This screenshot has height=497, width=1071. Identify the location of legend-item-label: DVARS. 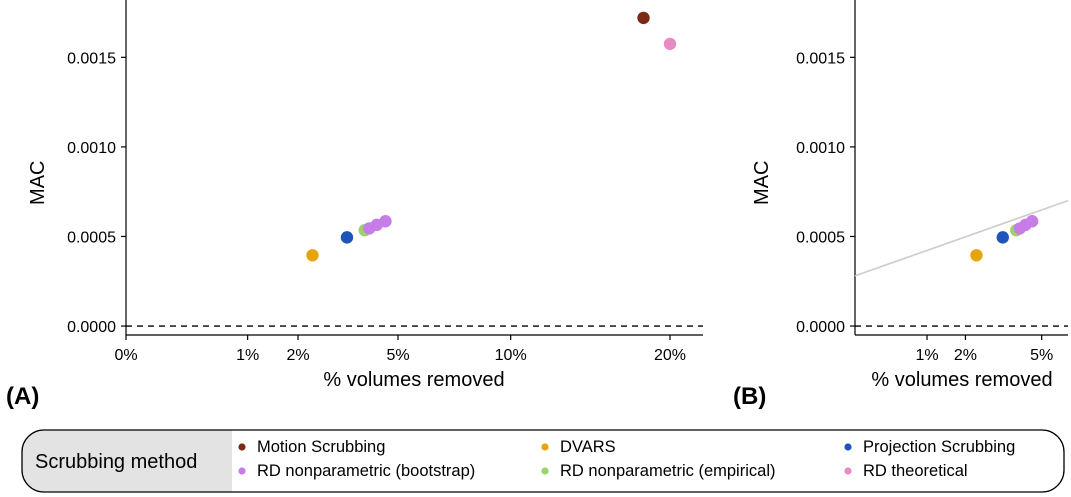
(588, 447).